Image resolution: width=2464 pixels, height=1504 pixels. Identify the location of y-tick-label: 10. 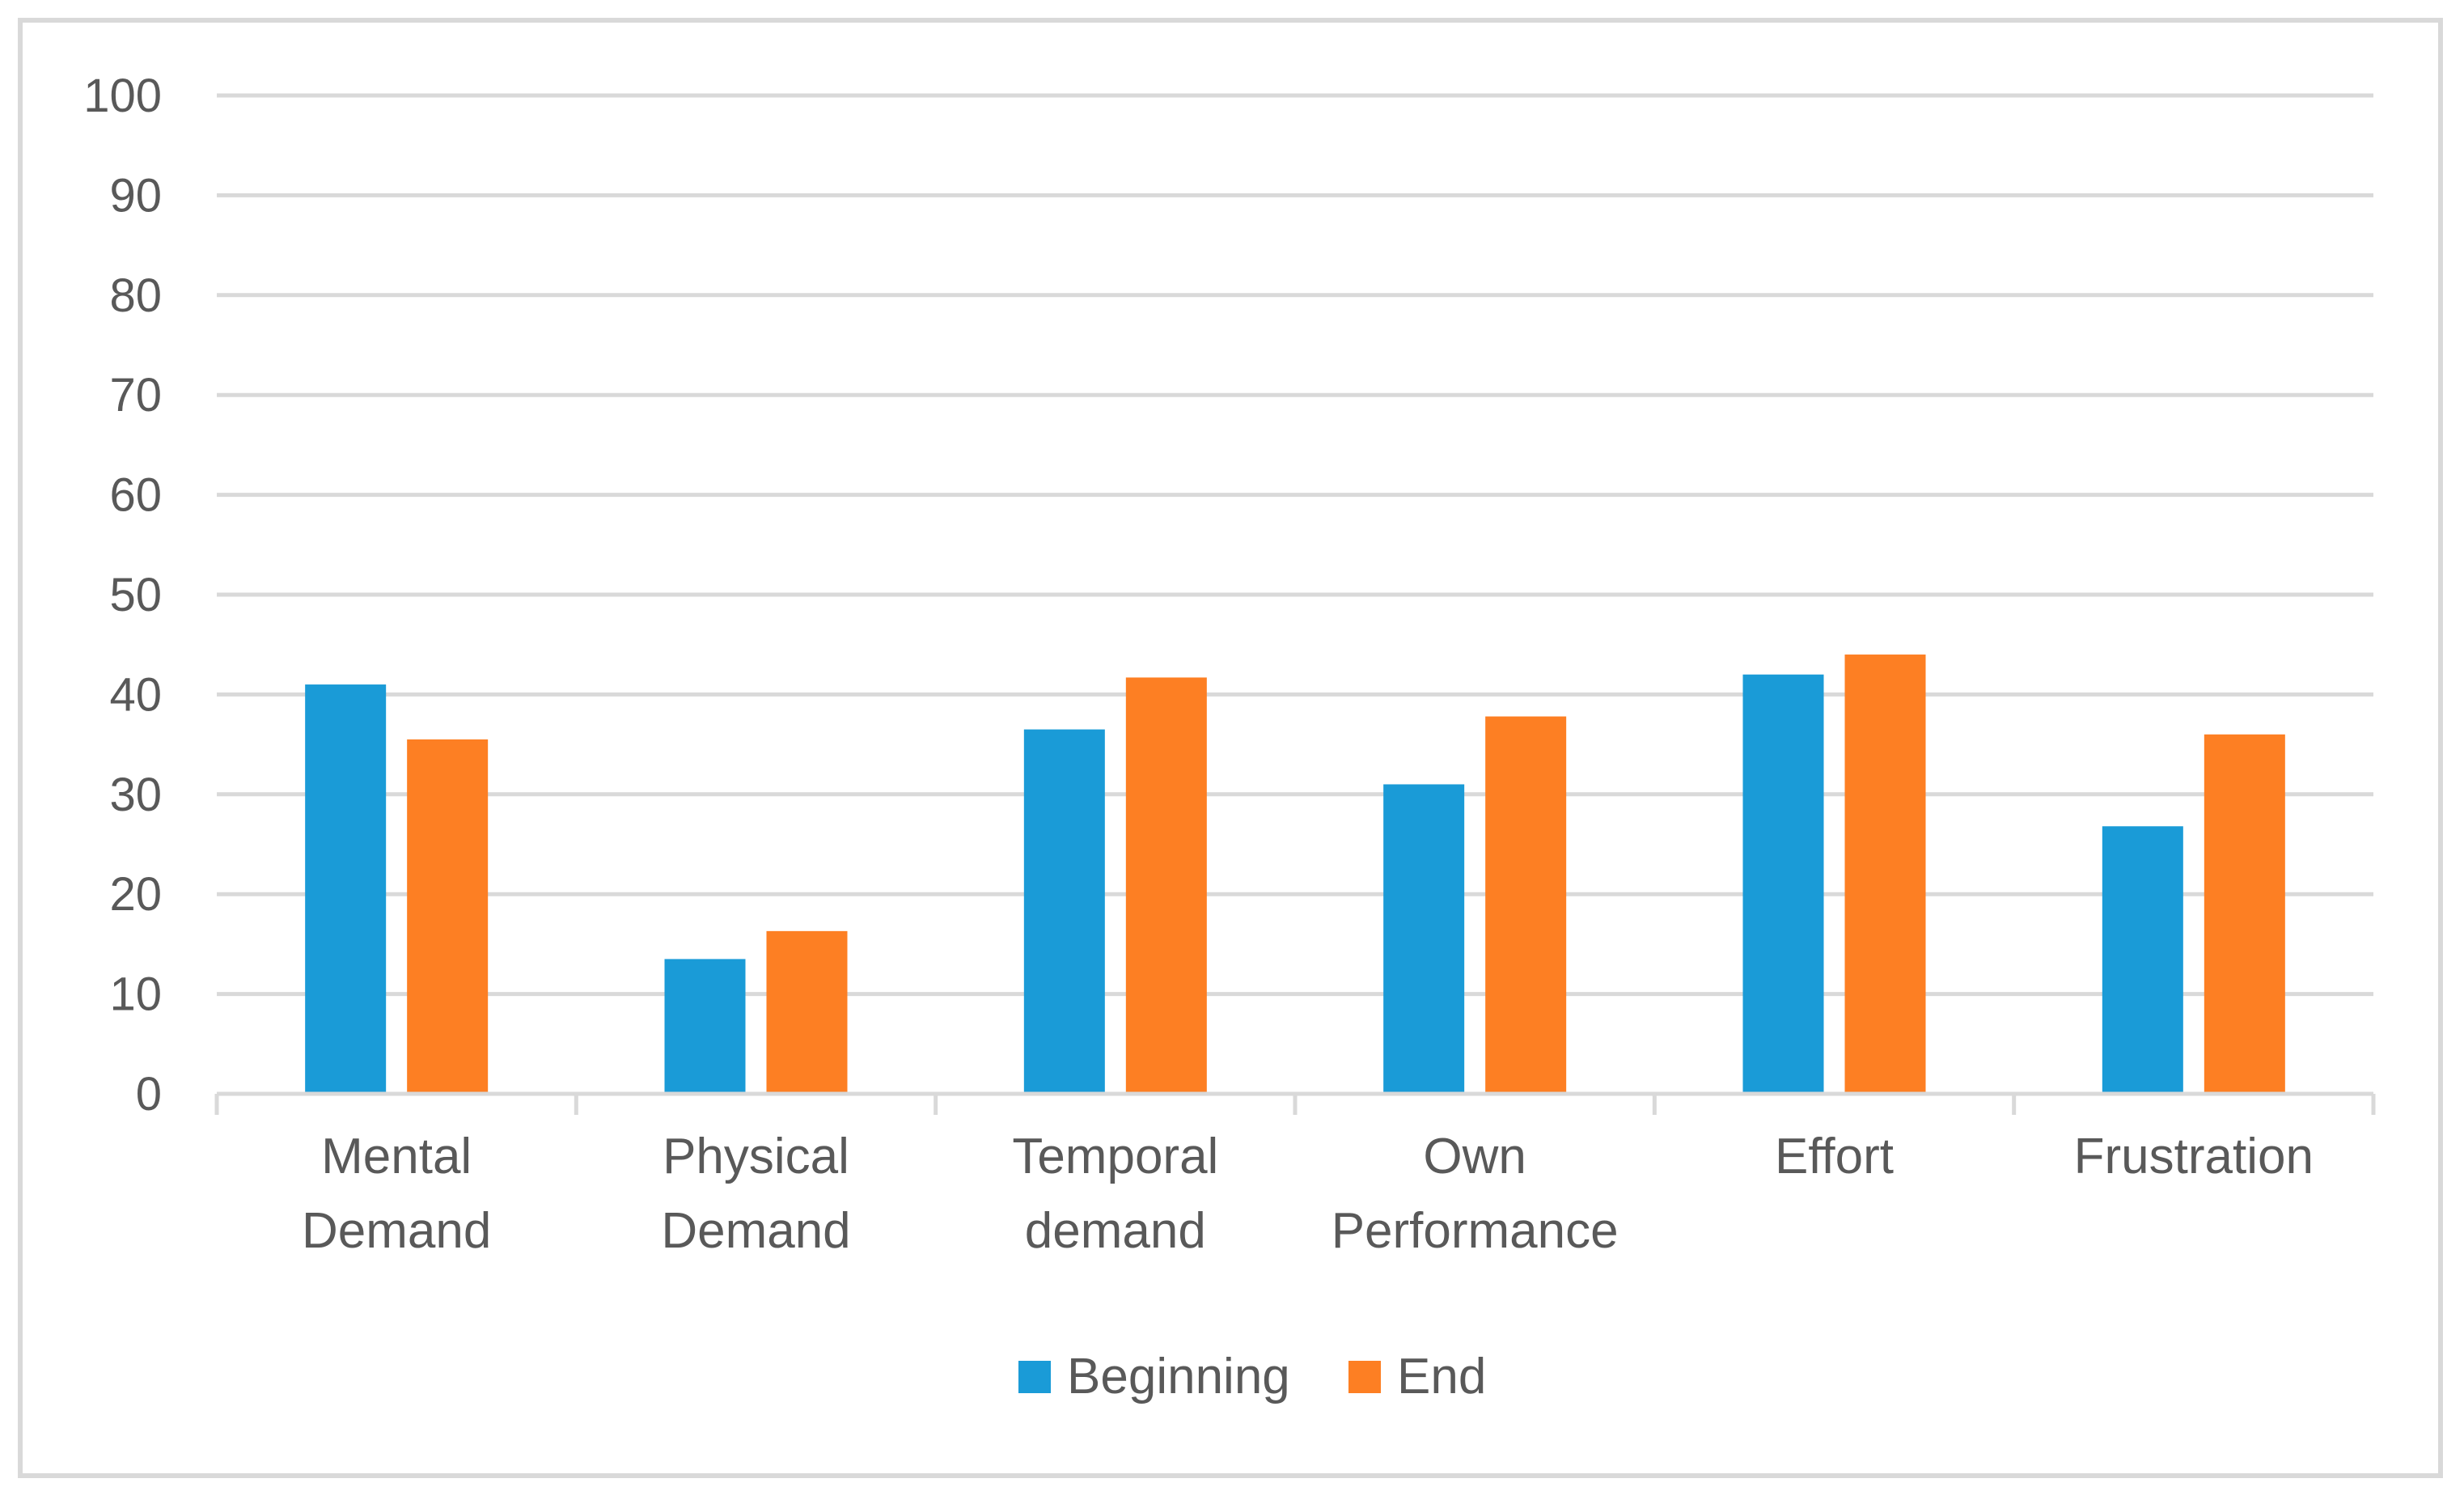
(135, 994).